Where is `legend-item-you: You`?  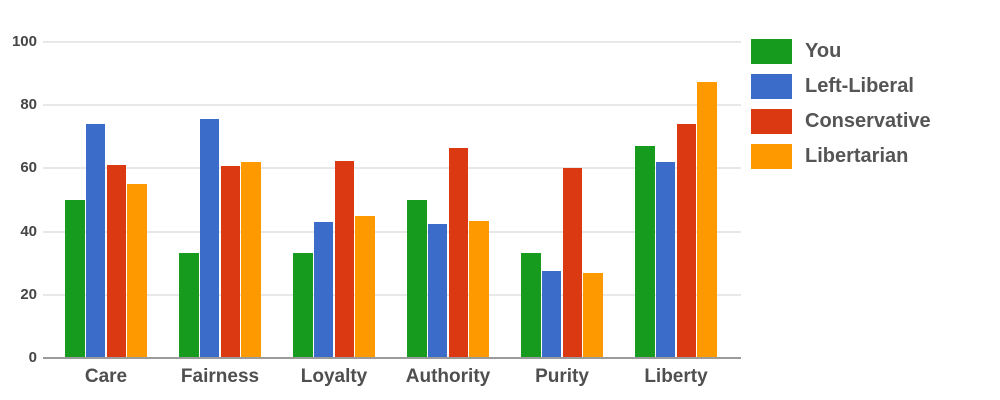 legend-item-you: You is located at coordinates (841, 51).